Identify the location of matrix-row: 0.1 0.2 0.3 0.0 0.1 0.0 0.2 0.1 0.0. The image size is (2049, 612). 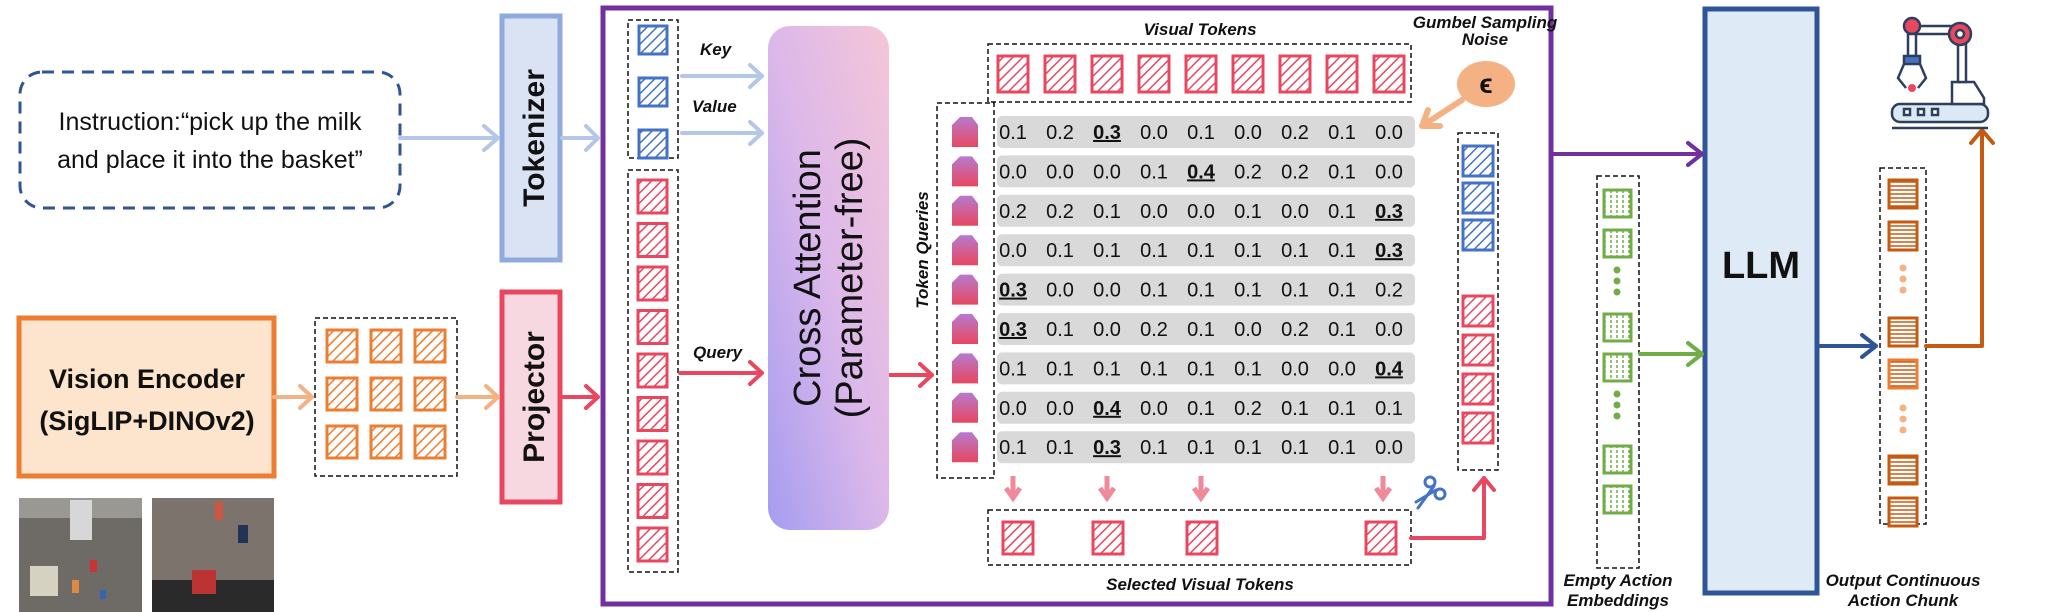
(1206, 132).